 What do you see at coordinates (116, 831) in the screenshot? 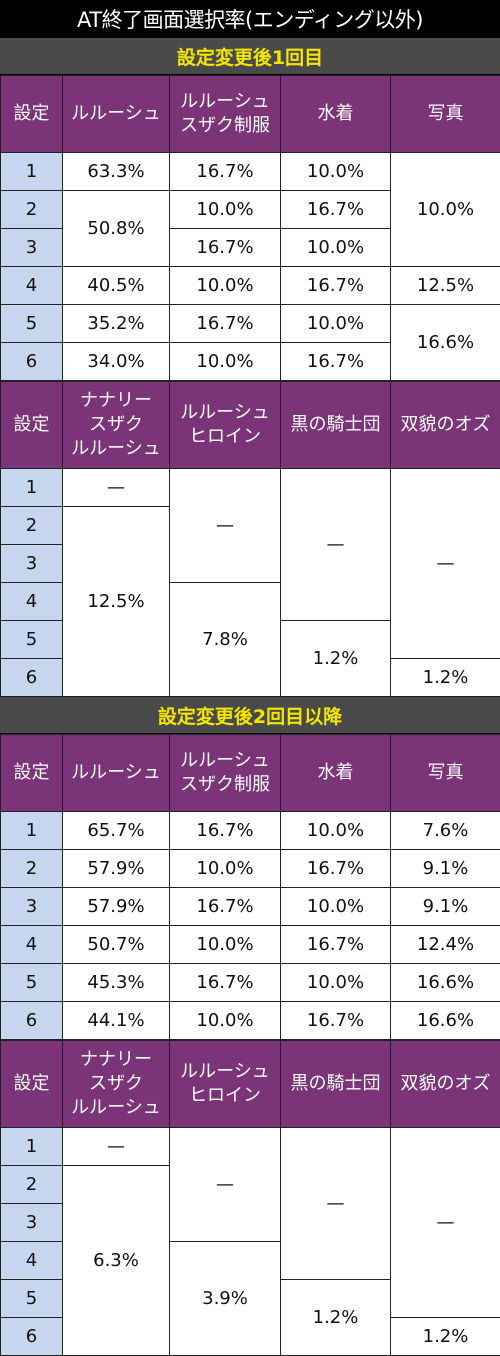
I see `value-cell: 65.7%` at bounding box center [116, 831].